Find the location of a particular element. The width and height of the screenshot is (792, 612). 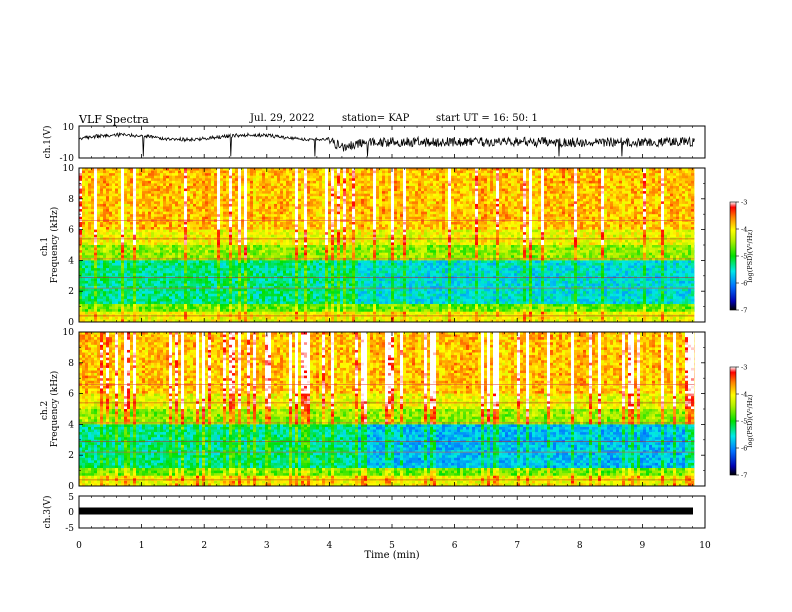

time-tick-label: 4 is located at coordinates (330, 546).